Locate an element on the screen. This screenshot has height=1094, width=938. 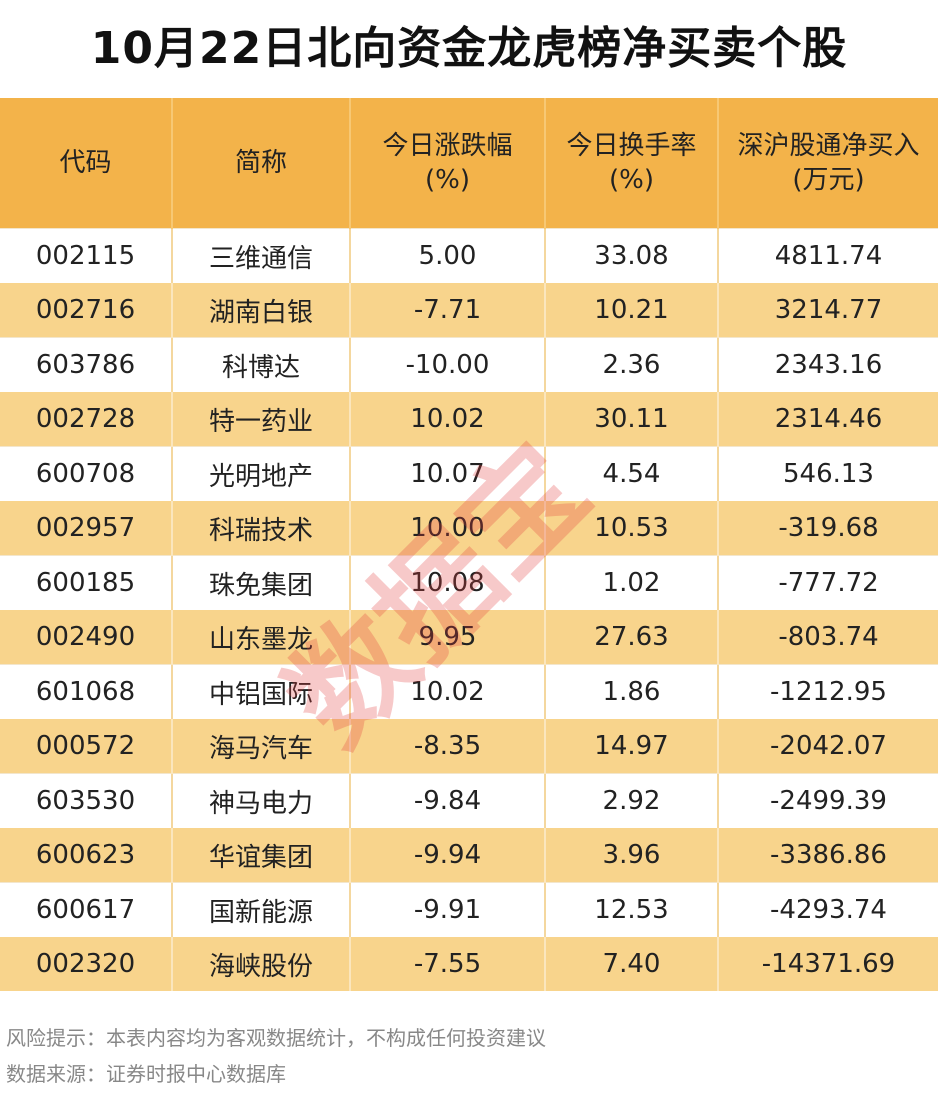
header-line: 今日涨跌幅 is located at coordinates (447, 146).